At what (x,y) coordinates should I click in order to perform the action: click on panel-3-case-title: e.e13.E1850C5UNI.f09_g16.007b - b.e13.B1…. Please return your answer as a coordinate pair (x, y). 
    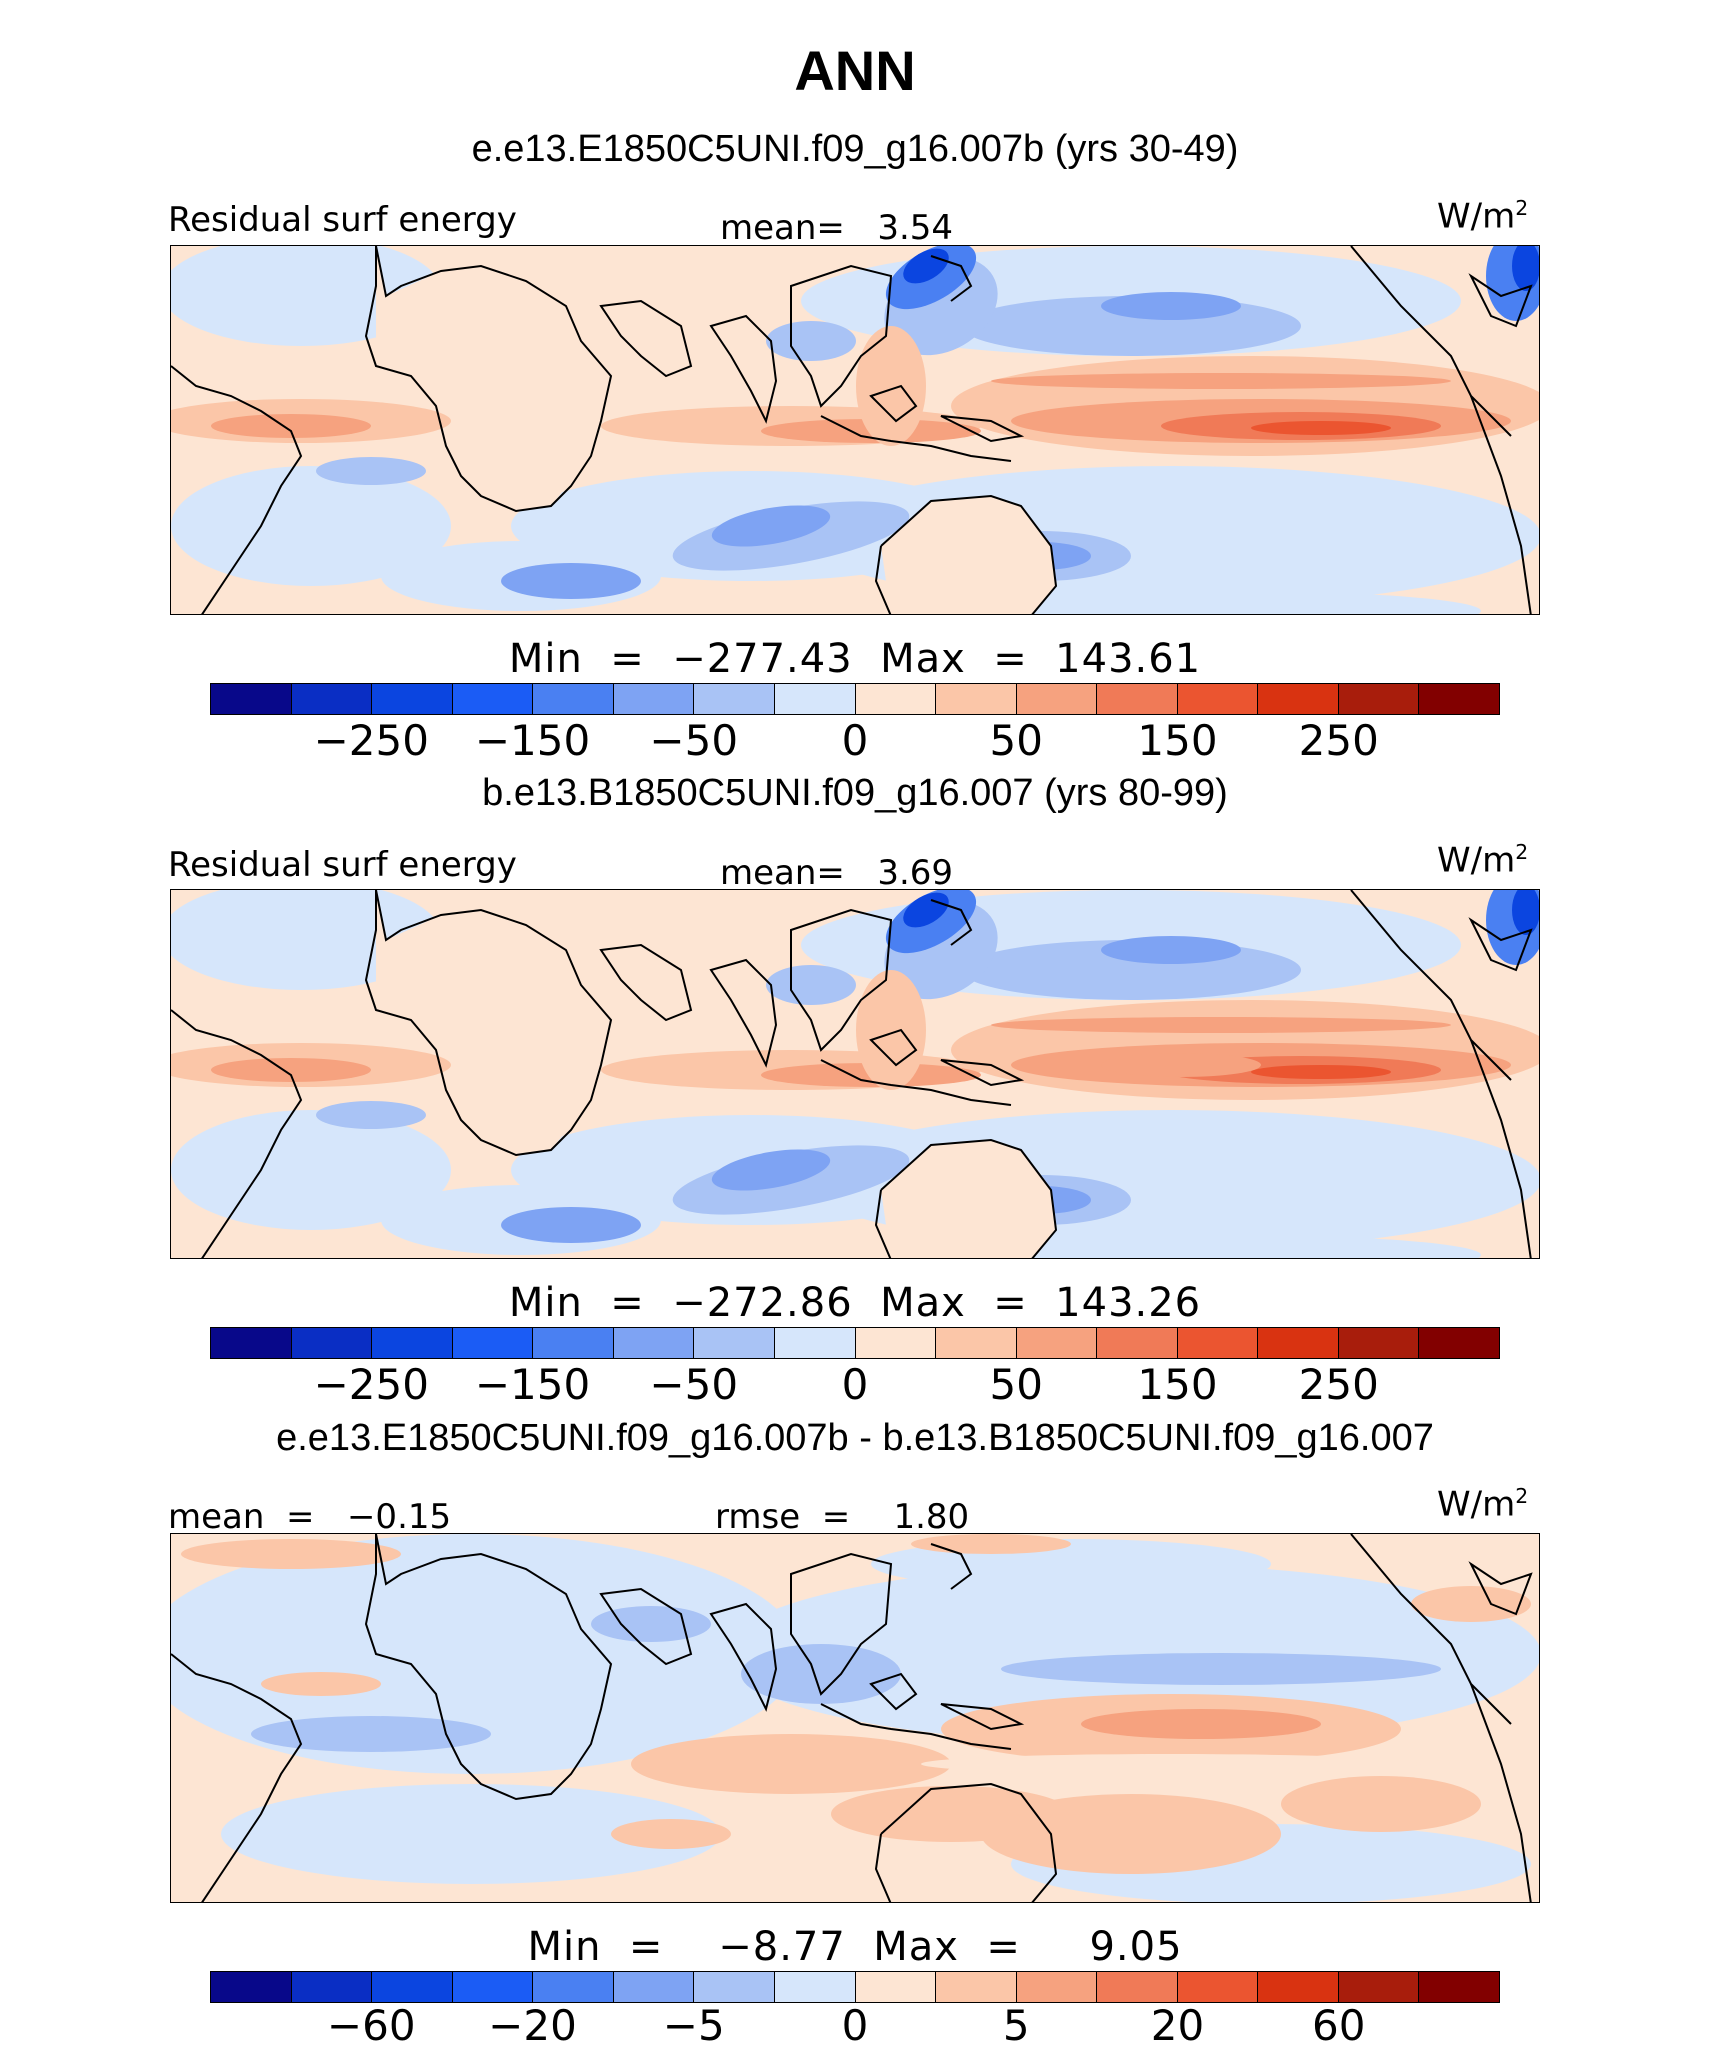
    Looking at the image, I should click on (855, 1438).